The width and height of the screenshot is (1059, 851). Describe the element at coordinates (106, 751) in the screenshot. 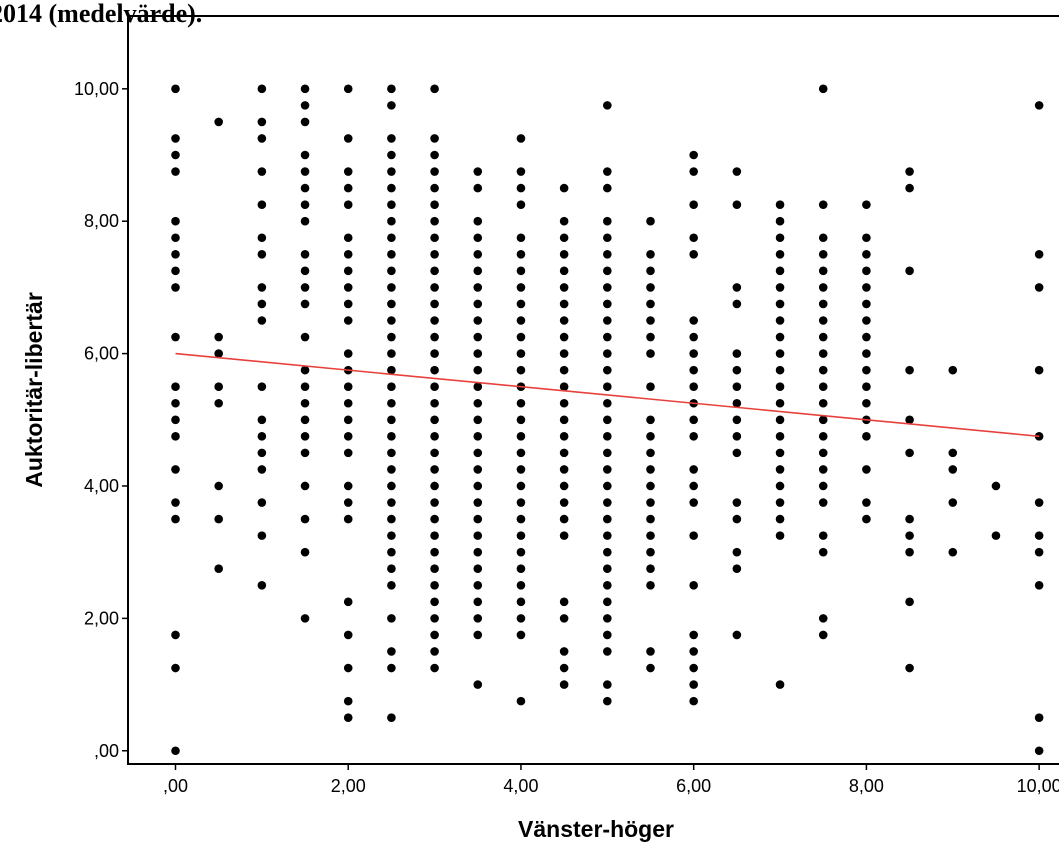

I see `y-tick-label: ,00` at that location.